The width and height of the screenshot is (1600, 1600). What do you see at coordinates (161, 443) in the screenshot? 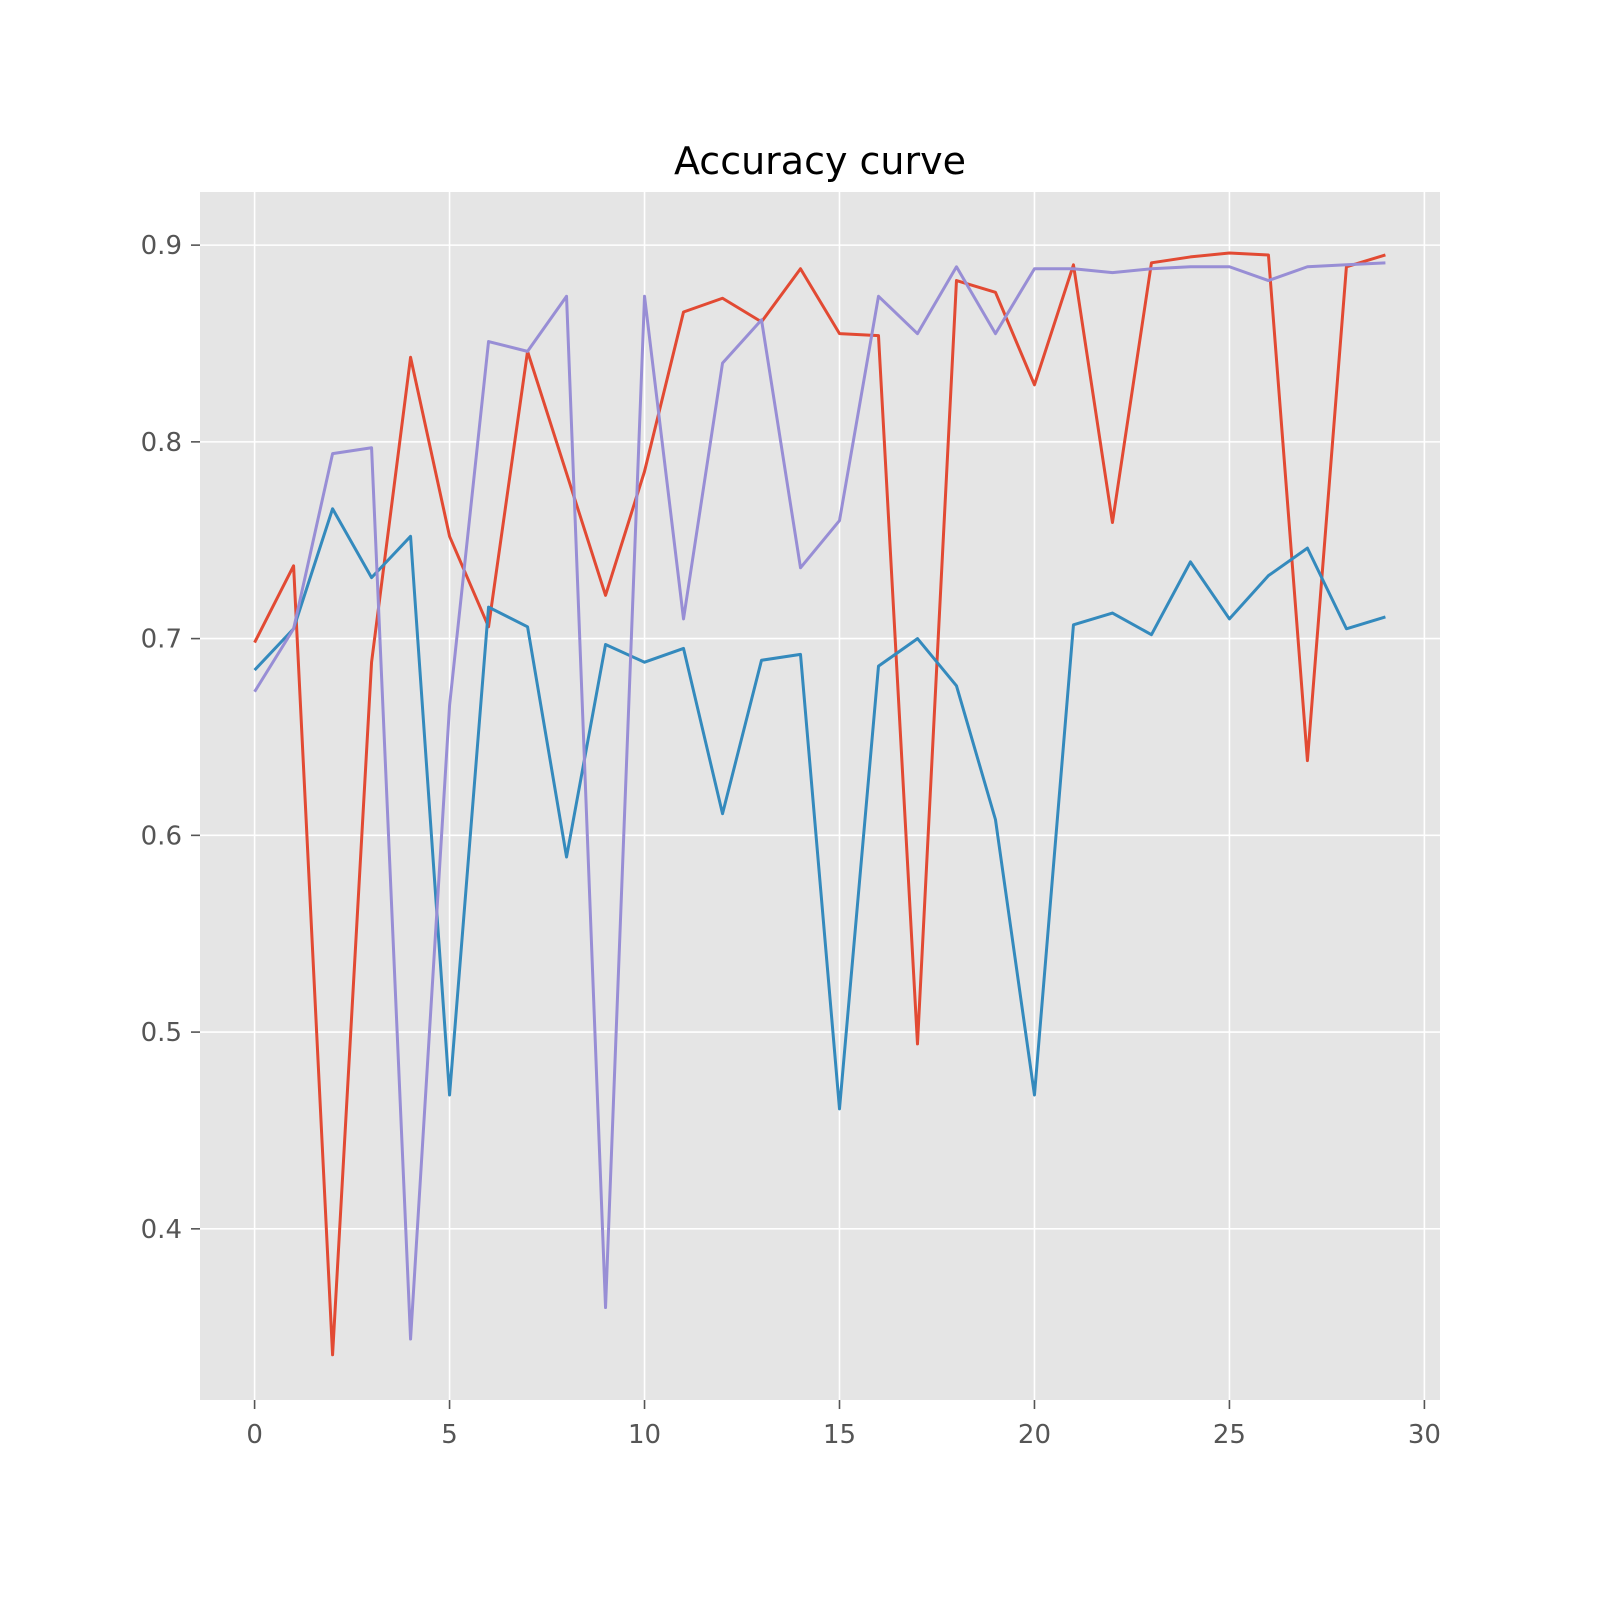
I see `y-tick-label: 0.8` at bounding box center [161, 443].